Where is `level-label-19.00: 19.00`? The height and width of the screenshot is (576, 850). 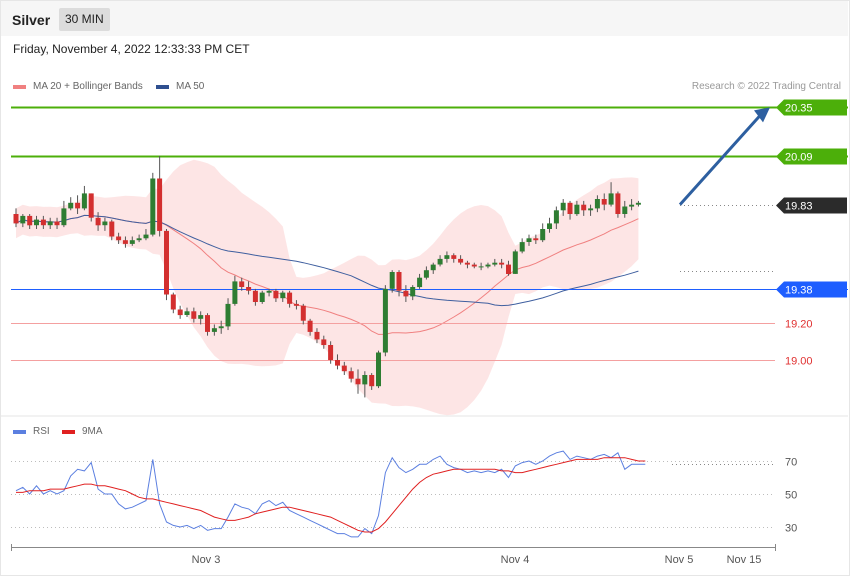
level-label-19.00: 19.00 is located at coordinates (799, 362).